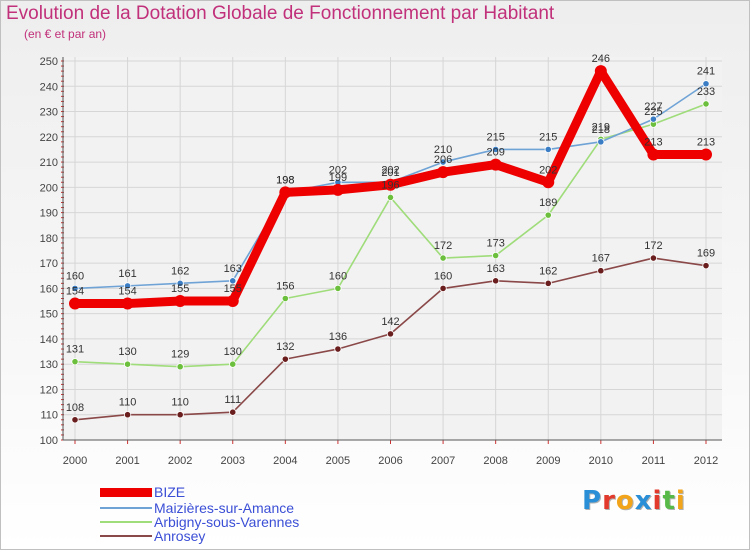 The image size is (750, 550). I want to click on y-tick-label: 180, so click(49, 239).